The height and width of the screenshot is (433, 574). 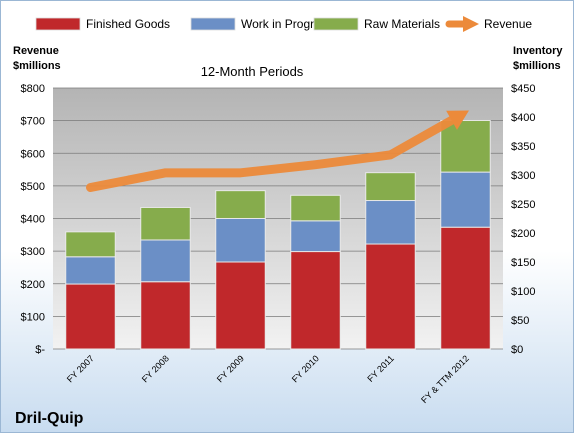 What do you see at coordinates (80, 368) in the screenshot?
I see `category-label: FY 2007` at bounding box center [80, 368].